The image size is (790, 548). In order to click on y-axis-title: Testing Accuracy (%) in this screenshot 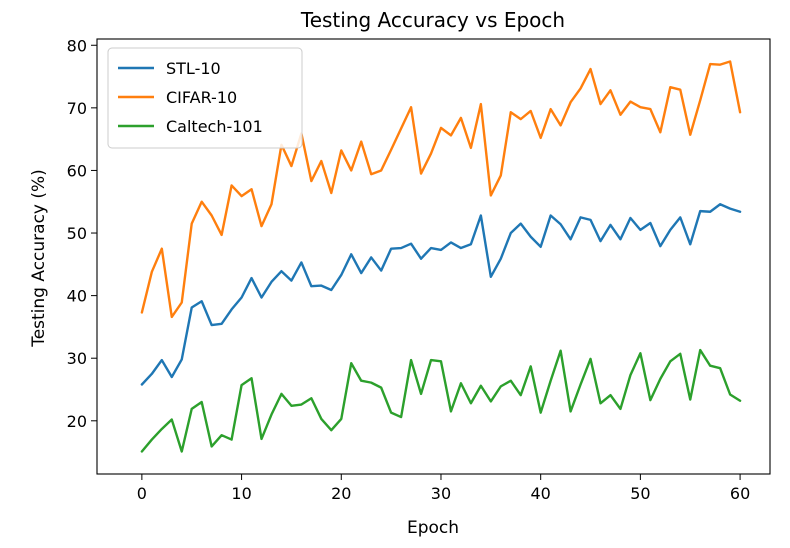, I will do `click(39, 258)`.